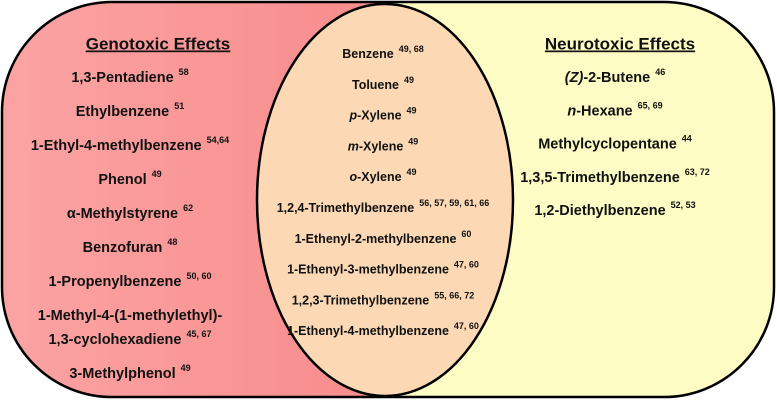 The height and width of the screenshot is (400, 777). What do you see at coordinates (411, 49) in the screenshot?
I see `reference-numbers: 49, 68` at bounding box center [411, 49].